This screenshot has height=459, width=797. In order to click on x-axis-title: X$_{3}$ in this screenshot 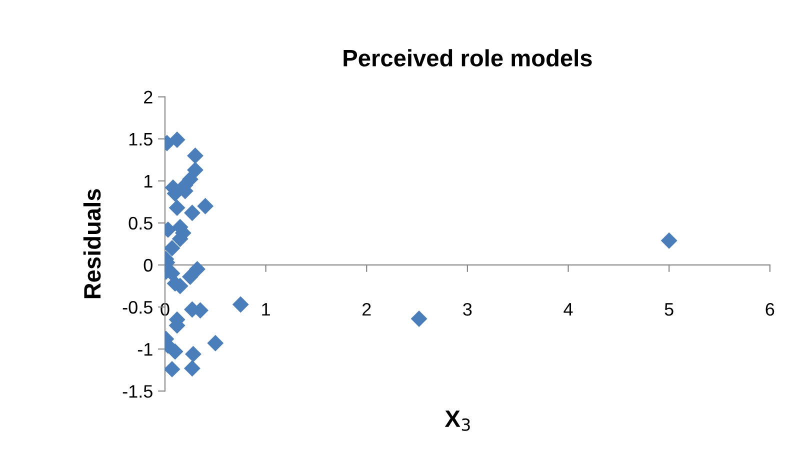, I will do `click(457, 420)`.